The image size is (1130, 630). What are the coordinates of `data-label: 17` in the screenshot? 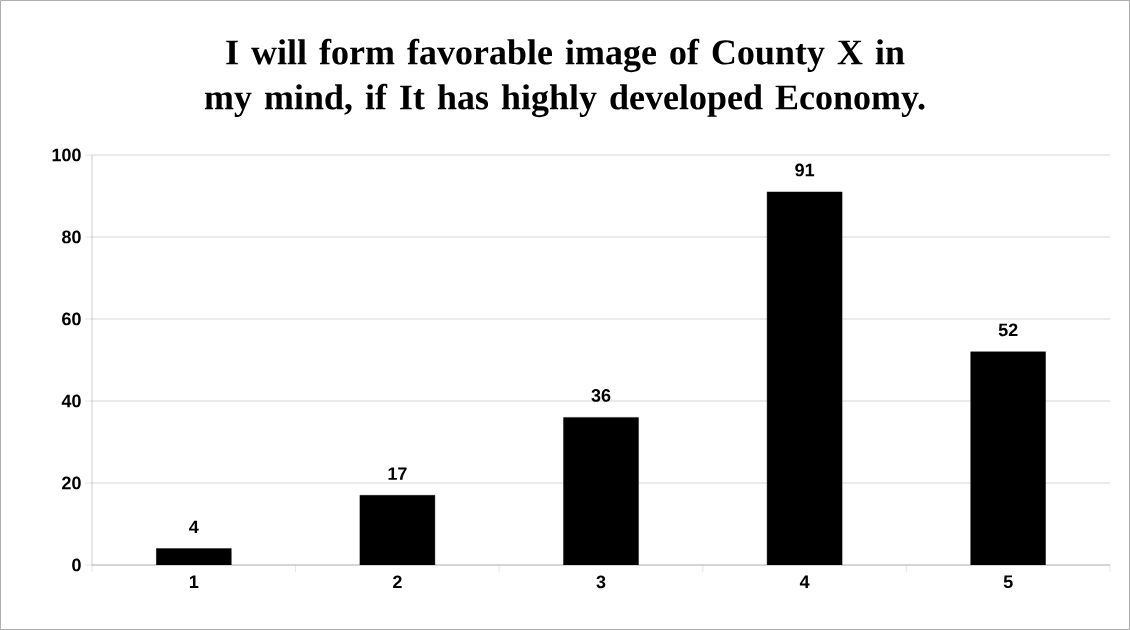 It's located at (397, 473).